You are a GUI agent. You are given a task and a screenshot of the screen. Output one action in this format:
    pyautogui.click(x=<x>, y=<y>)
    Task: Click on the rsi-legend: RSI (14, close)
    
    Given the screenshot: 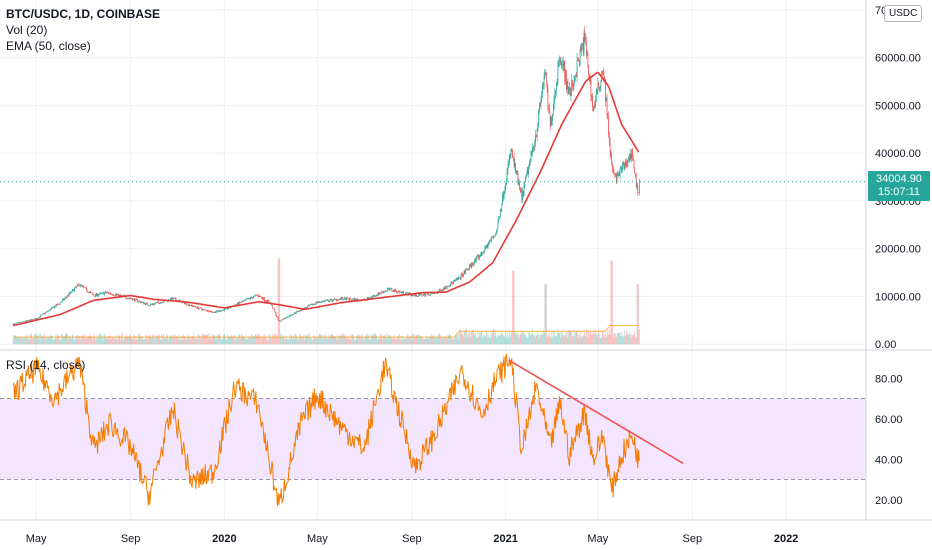 What is the action you would take?
    pyautogui.click(x=46, y=365)
    